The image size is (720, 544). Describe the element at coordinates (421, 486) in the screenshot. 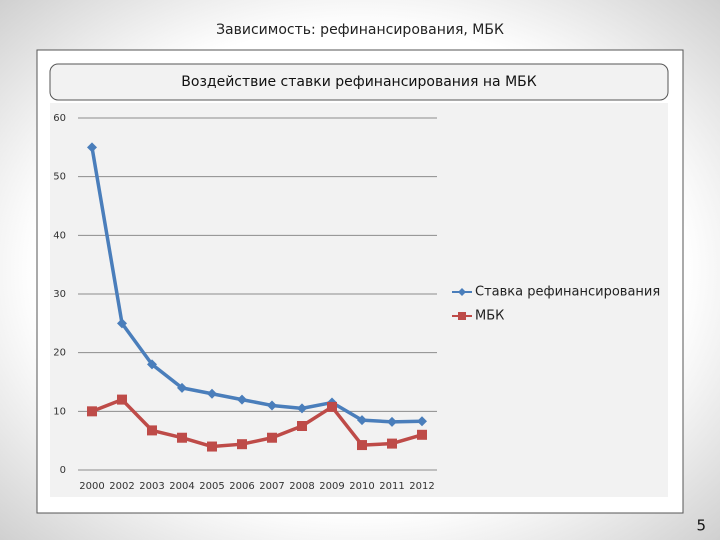

I see `x-tick-label: 2012` at that location.